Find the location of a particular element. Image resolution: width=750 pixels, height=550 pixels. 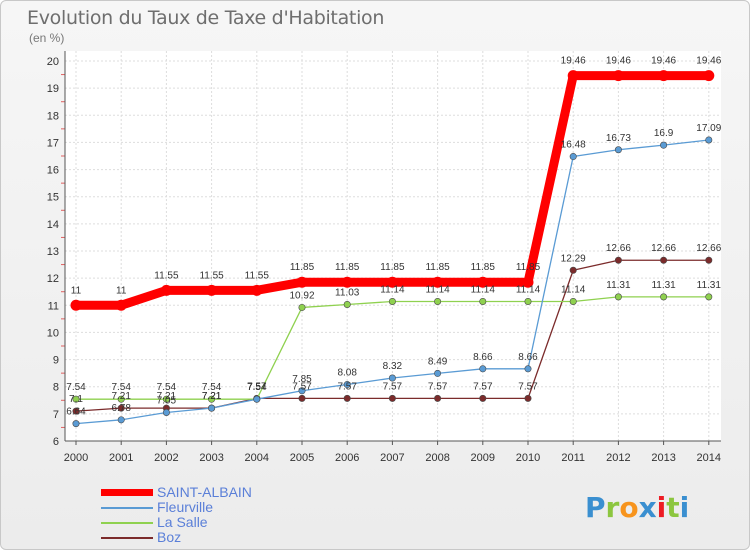

data-label: 8.32 is located at coordinates (393, 366).